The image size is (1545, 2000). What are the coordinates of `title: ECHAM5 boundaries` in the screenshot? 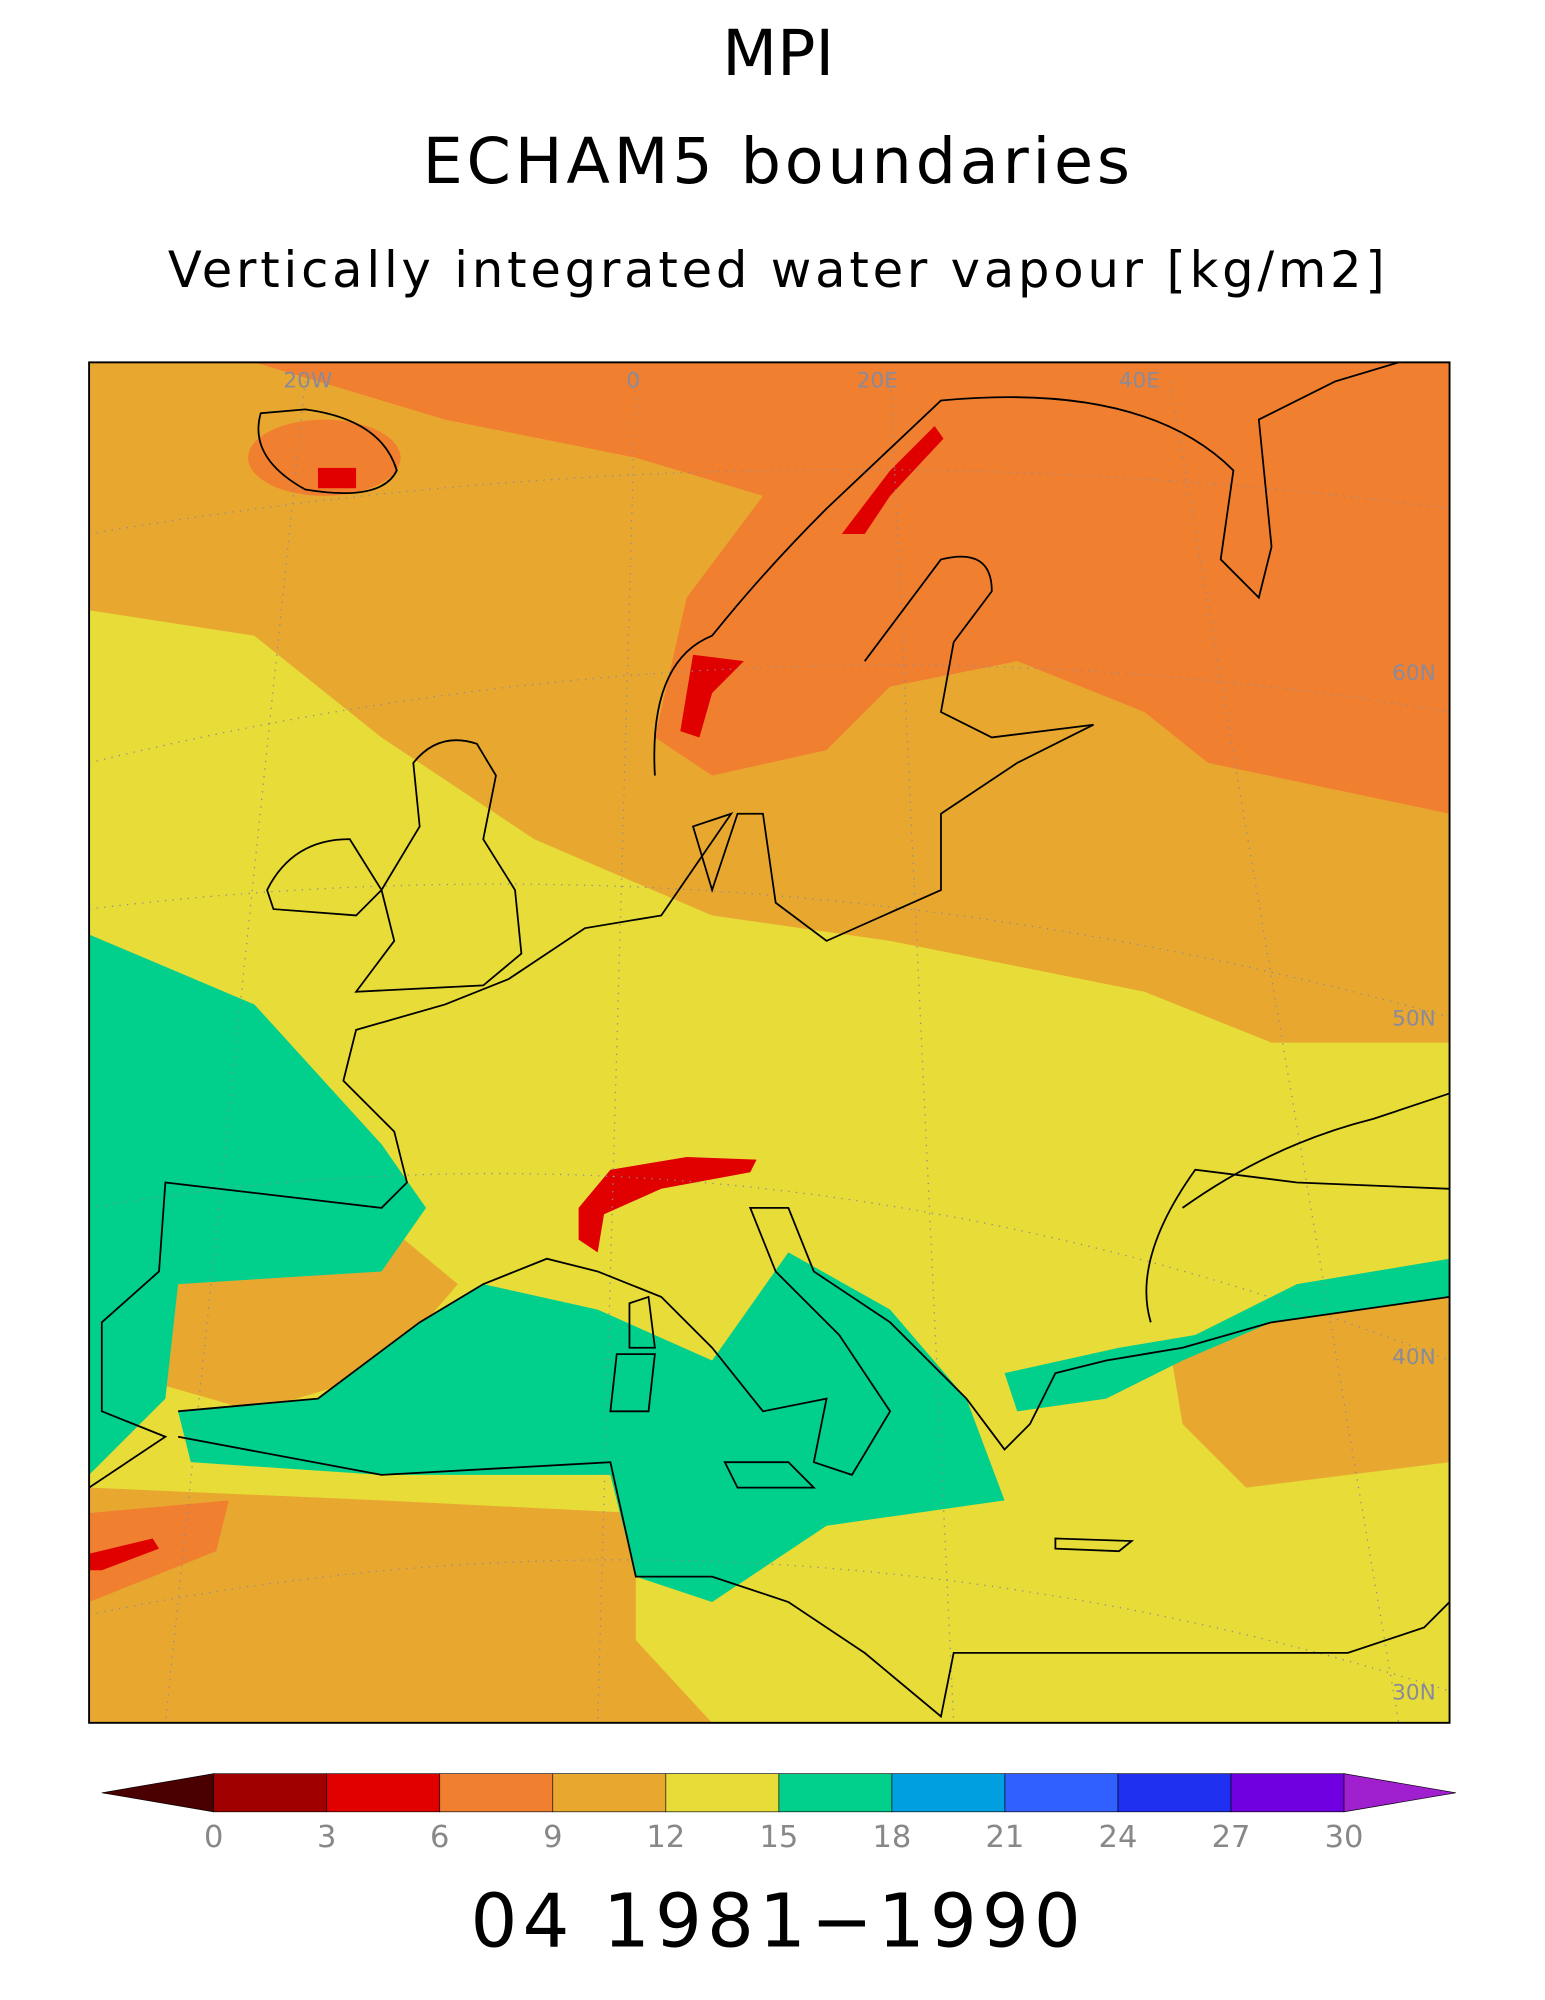 It's located at (778, 161).